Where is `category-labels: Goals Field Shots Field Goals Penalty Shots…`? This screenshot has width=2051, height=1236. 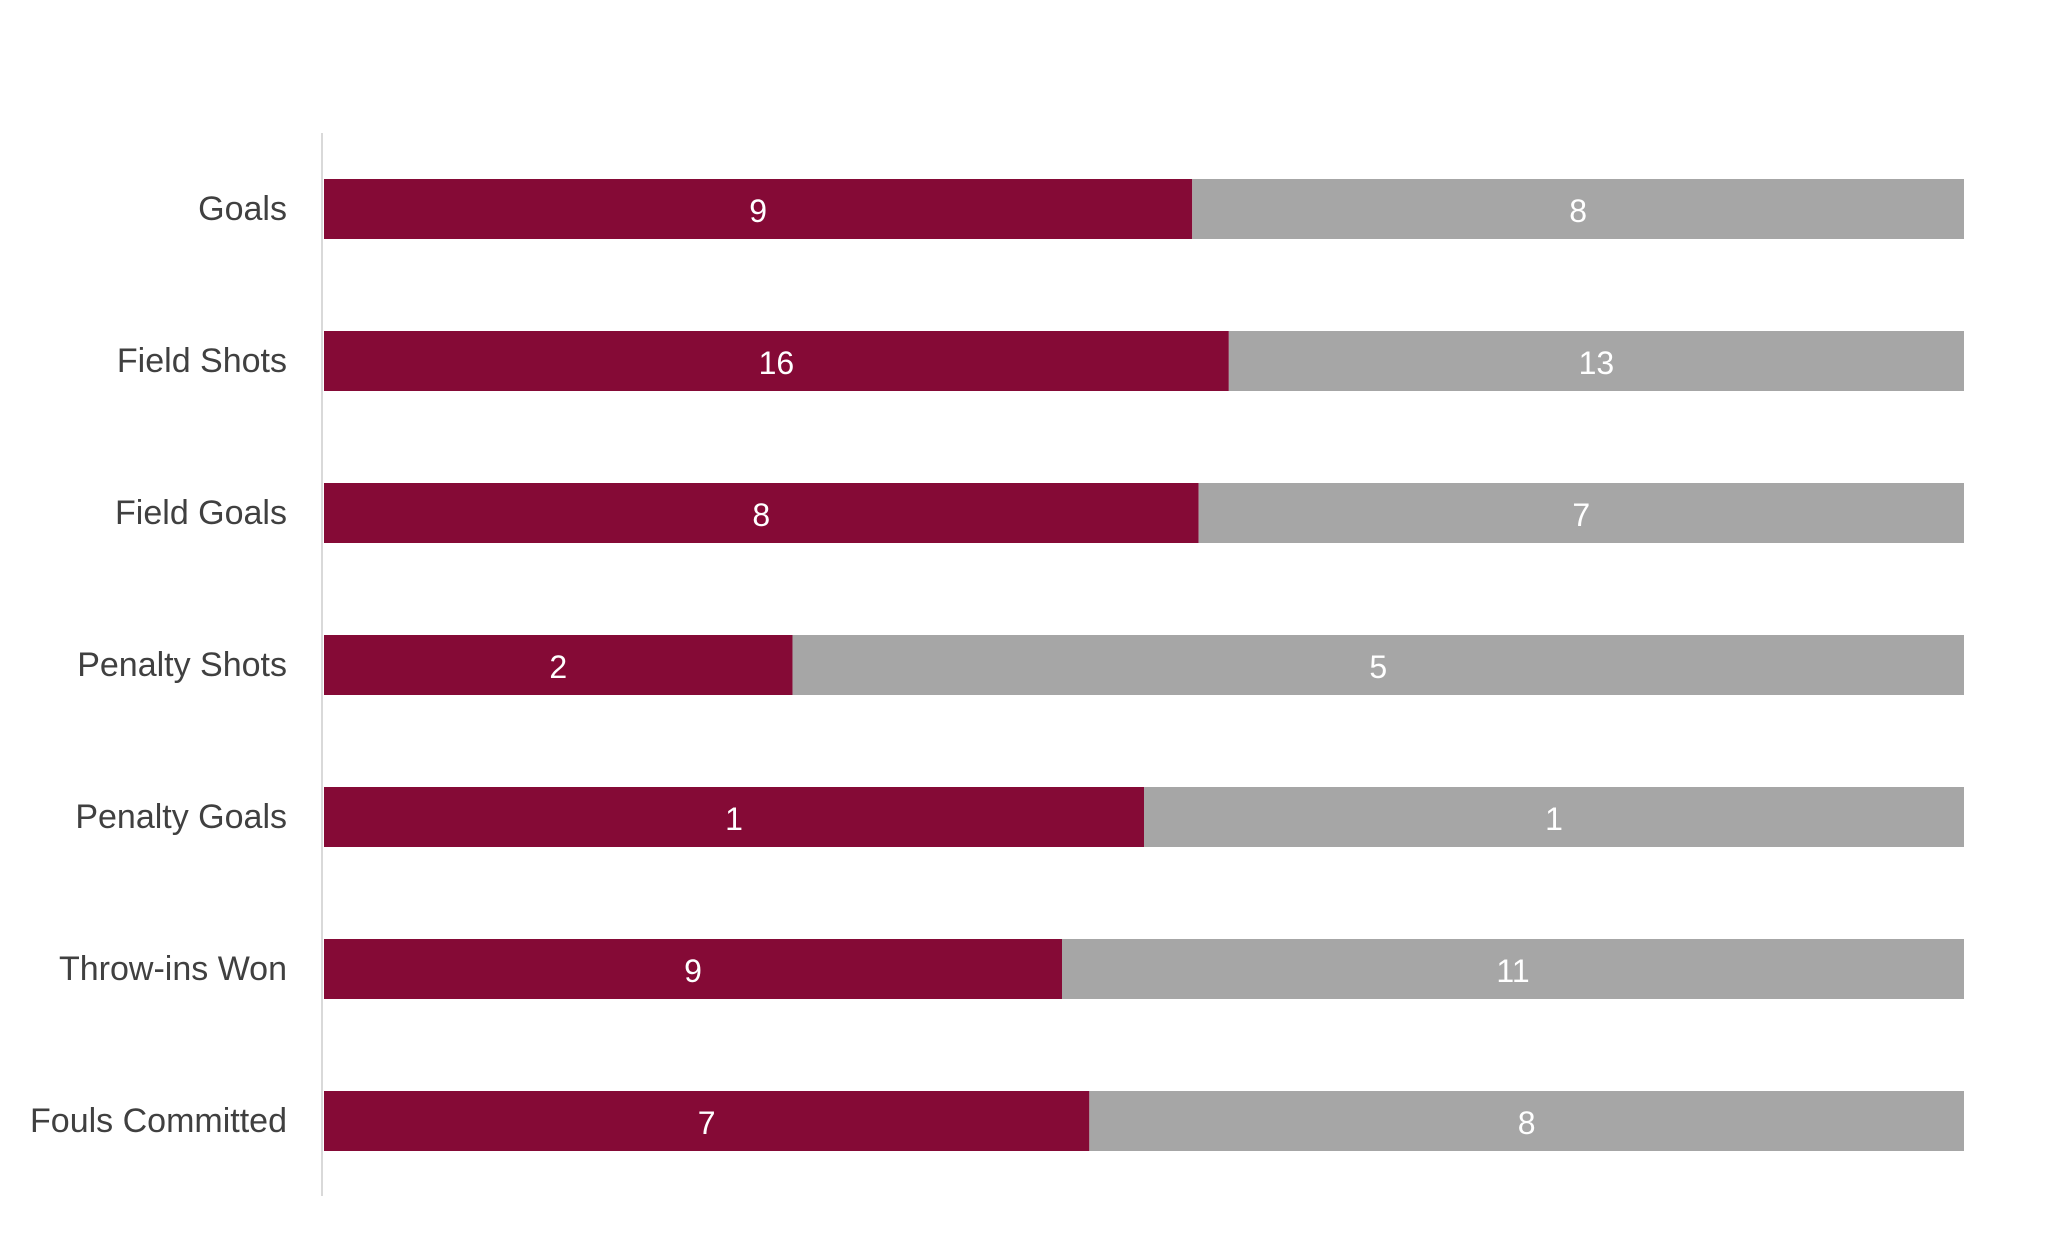 category-labels: Goals Field Shots Field Goals Penalty Shots… is located at coordinates (158, 665).